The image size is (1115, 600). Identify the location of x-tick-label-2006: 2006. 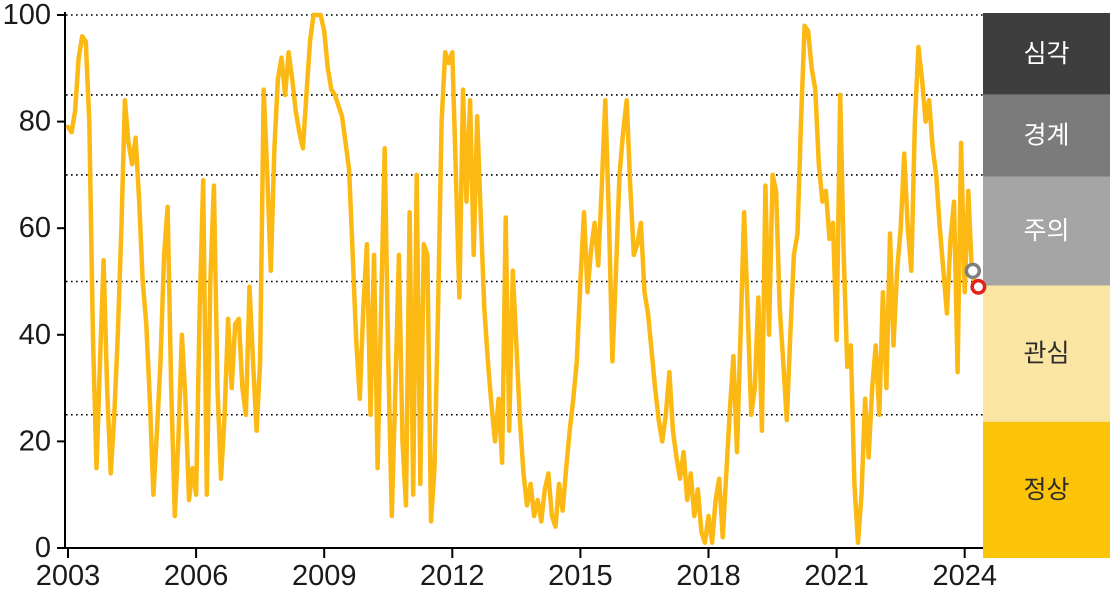
(196, 576).